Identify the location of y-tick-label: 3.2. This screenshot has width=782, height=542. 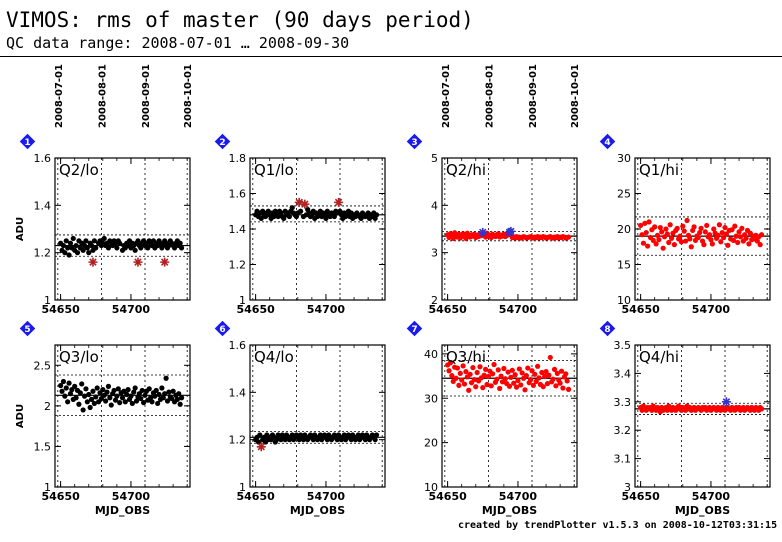
(623, 430).